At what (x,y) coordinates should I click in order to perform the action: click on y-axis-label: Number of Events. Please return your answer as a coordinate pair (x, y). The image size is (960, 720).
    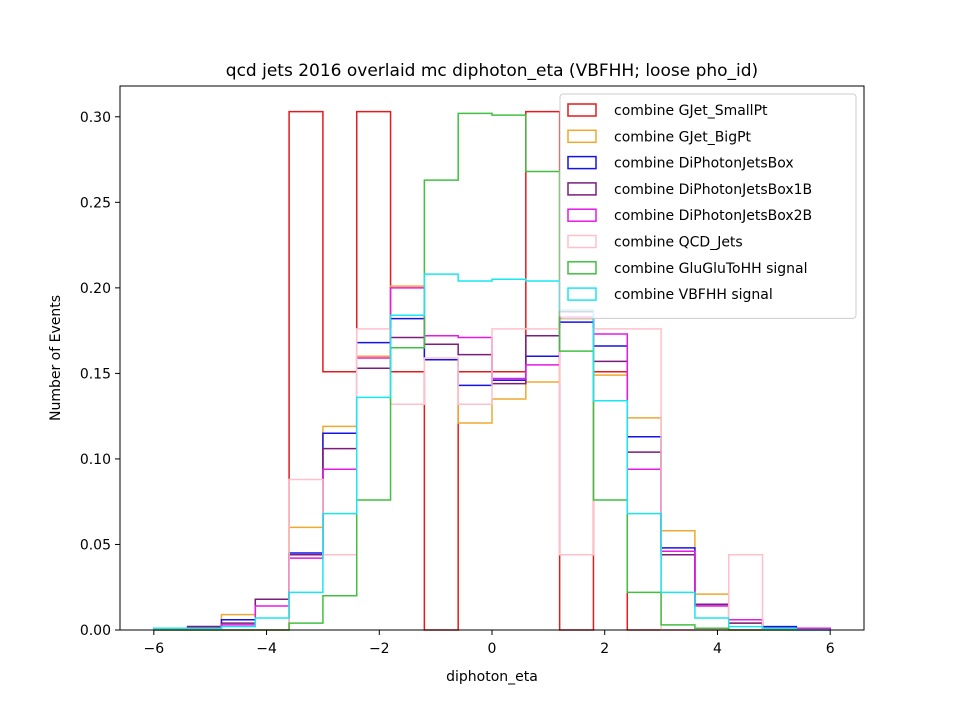
    Looking at the image, I should click on (56, 358).